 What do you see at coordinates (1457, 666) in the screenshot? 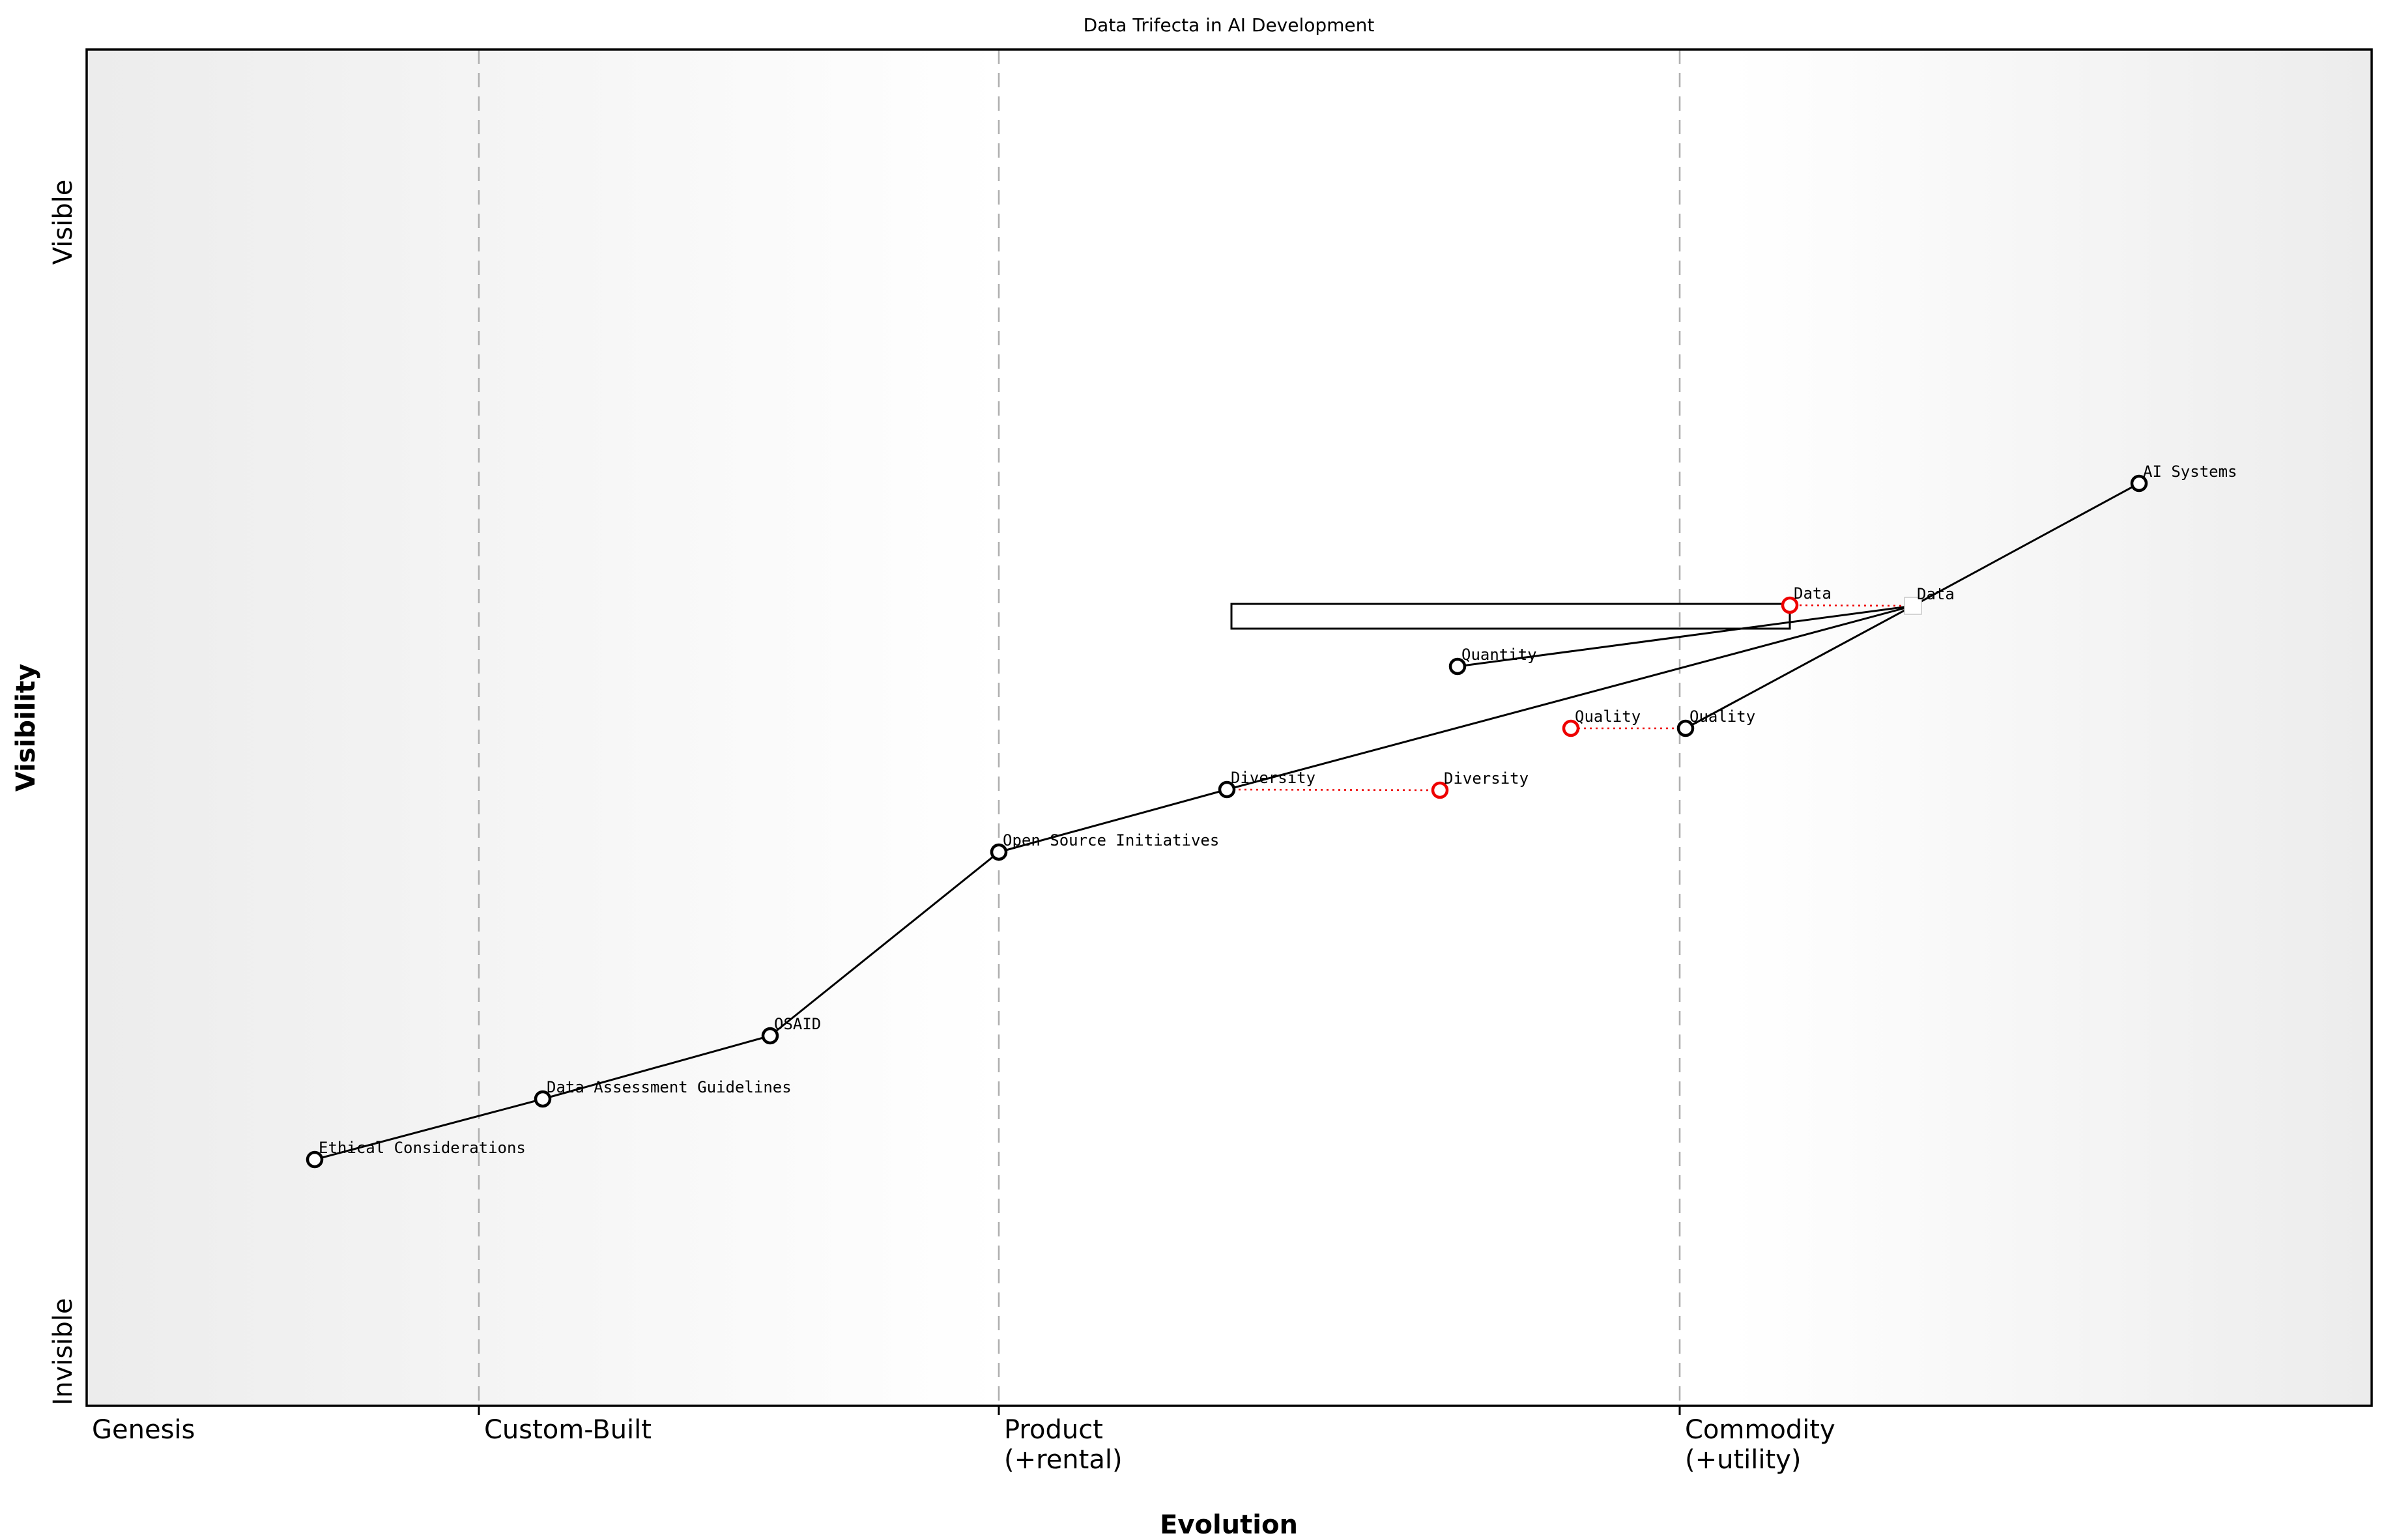
I see `node-quantity` at bounding box center [1457, 666].